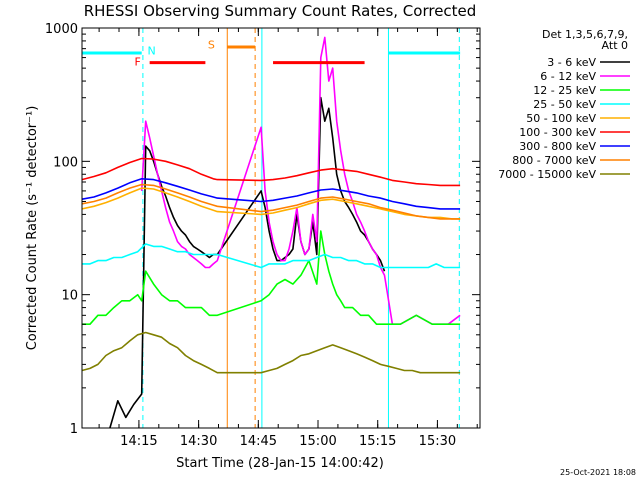 The height and width of the screenshot is (480, 640). Describe the element at coordinates (280, 463) in the screenshot. I see `x-axis-label: Start Time (28-Jan-15 14:00:42)` at that location.